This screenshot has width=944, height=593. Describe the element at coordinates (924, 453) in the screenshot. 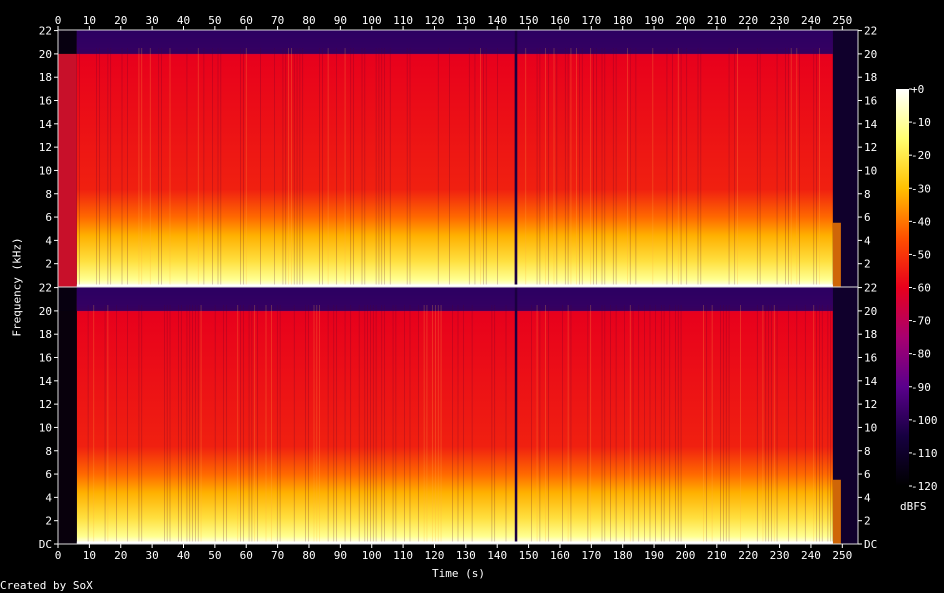

I see `colorbar-tick-label: -110` at that location.